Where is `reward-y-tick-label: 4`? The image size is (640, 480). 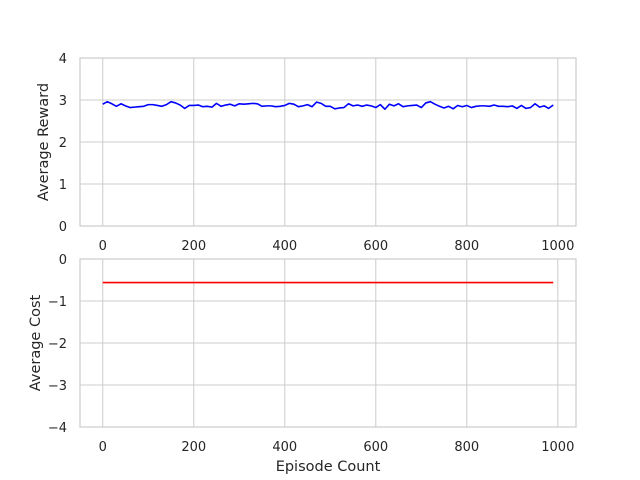 reward-y-tick-label: 4 is located at coordinates (63, 59).